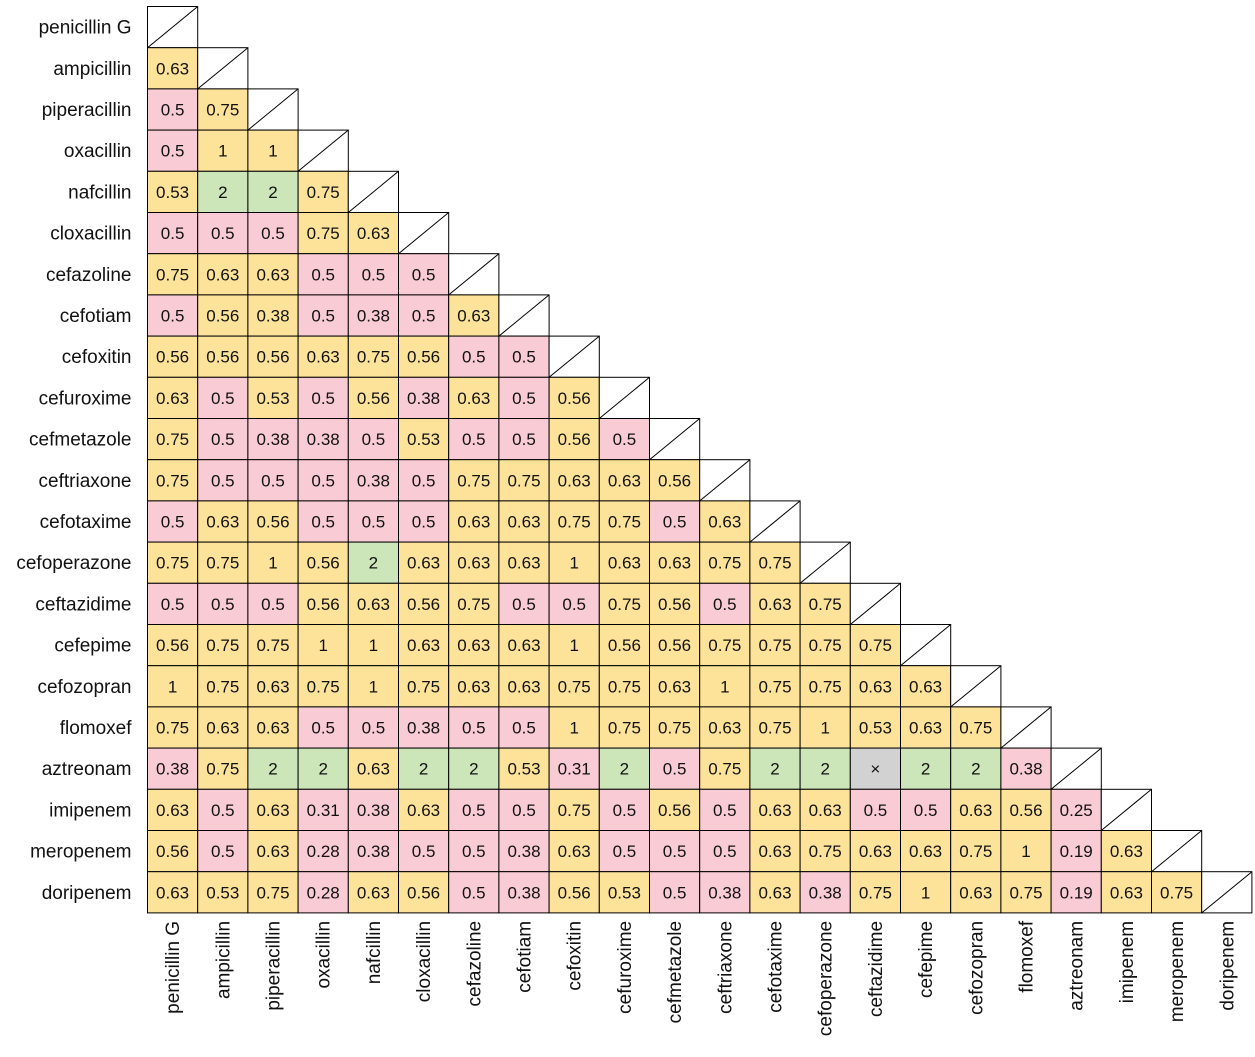 The image size is (1255, 1057). I want to click on row-label: cefotaxime, so click(86, 522).